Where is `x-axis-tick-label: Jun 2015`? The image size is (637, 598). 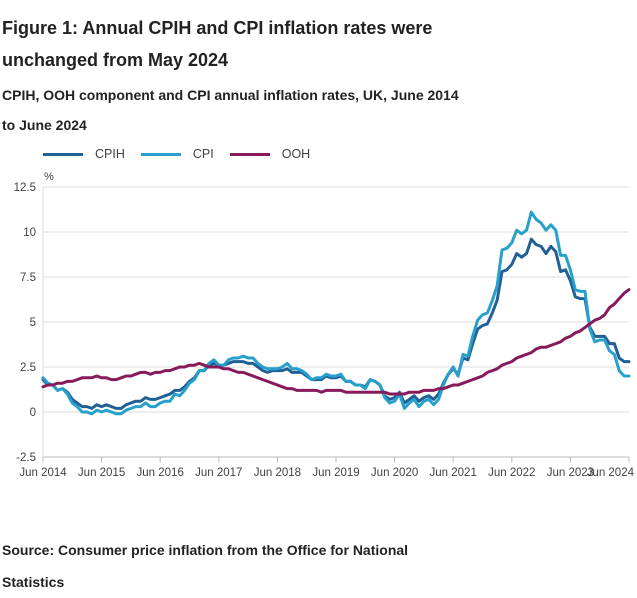
x-axis-tick-label: Jun 2015 is located at coordinates (101, 473).